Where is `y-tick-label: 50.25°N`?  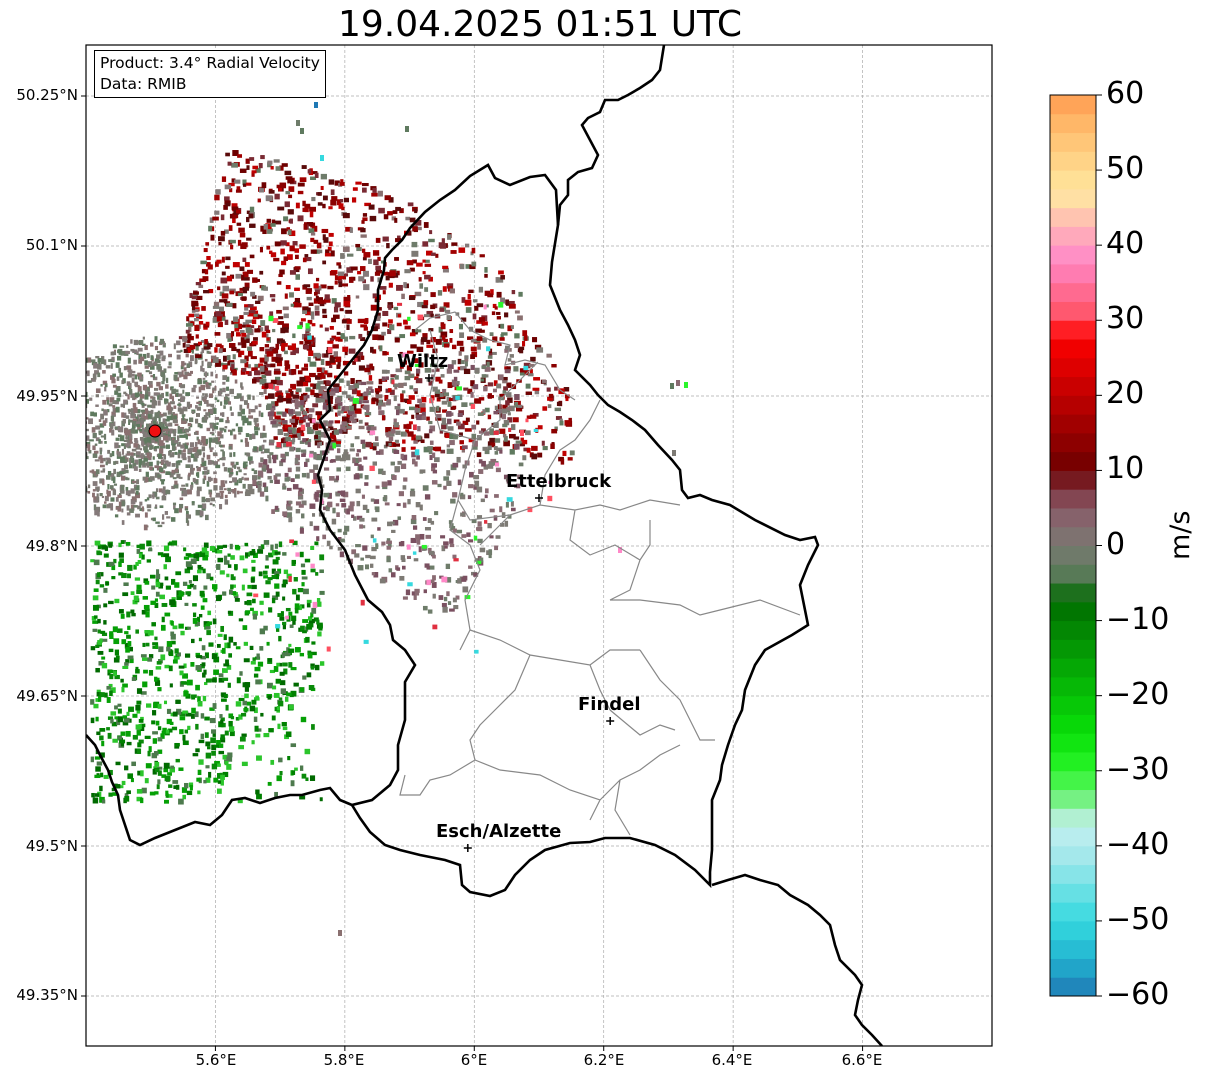 y-tick-label: 50.25°N is located at coordinates (47, 95).